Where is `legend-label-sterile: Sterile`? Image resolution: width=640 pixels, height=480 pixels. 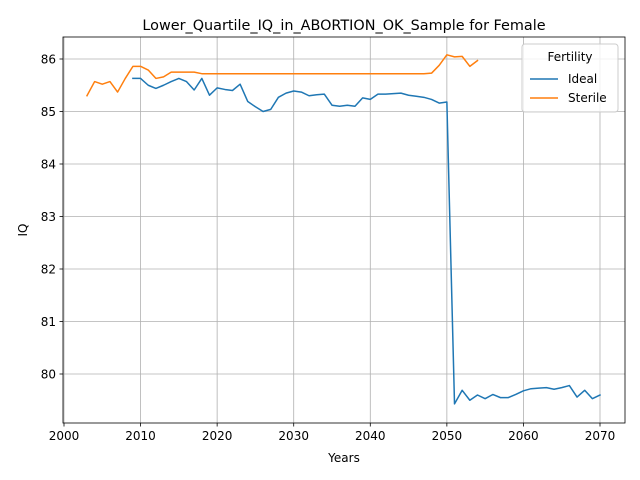
legend-label-sterile: Sterile is located at coordinates (587, 98).